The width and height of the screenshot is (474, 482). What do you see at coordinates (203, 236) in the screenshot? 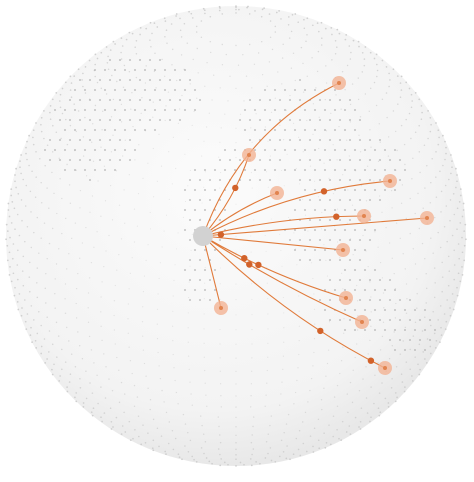
I see `origin-node` at bounding box center [203, 236].